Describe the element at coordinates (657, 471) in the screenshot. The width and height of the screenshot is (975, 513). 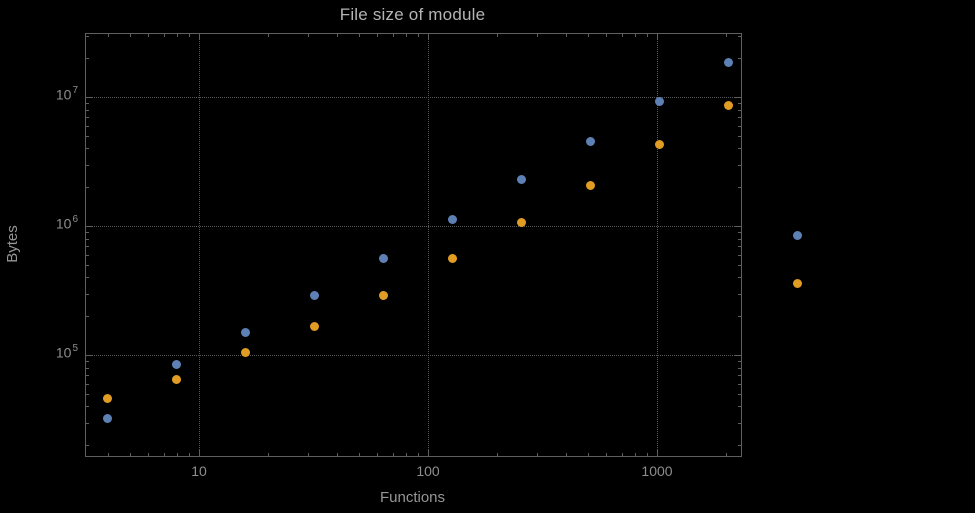
I see `x-tick-label: 1000` at that location.